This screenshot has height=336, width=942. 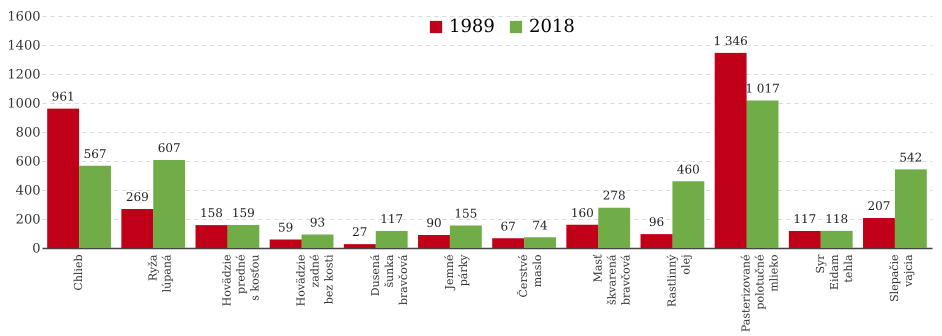 I want to click on data-label: 567, so click(x=95, y=153).